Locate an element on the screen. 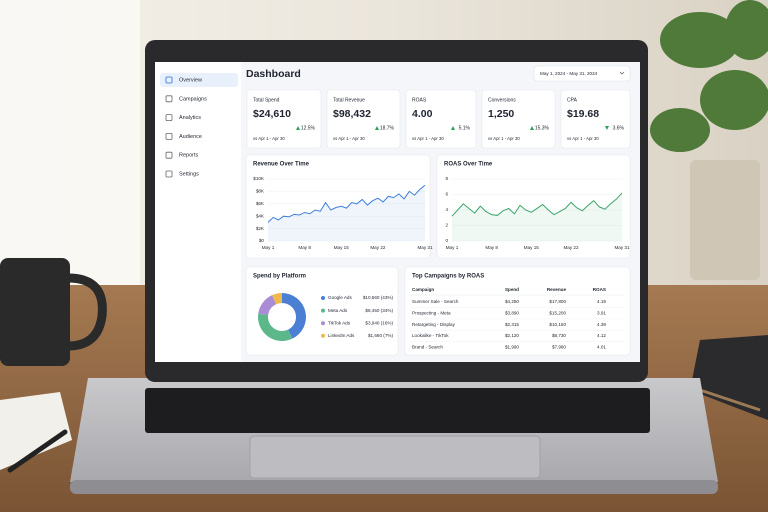 The image size is (768, 512). column-header: Spend is located at coordinates (512, 289).